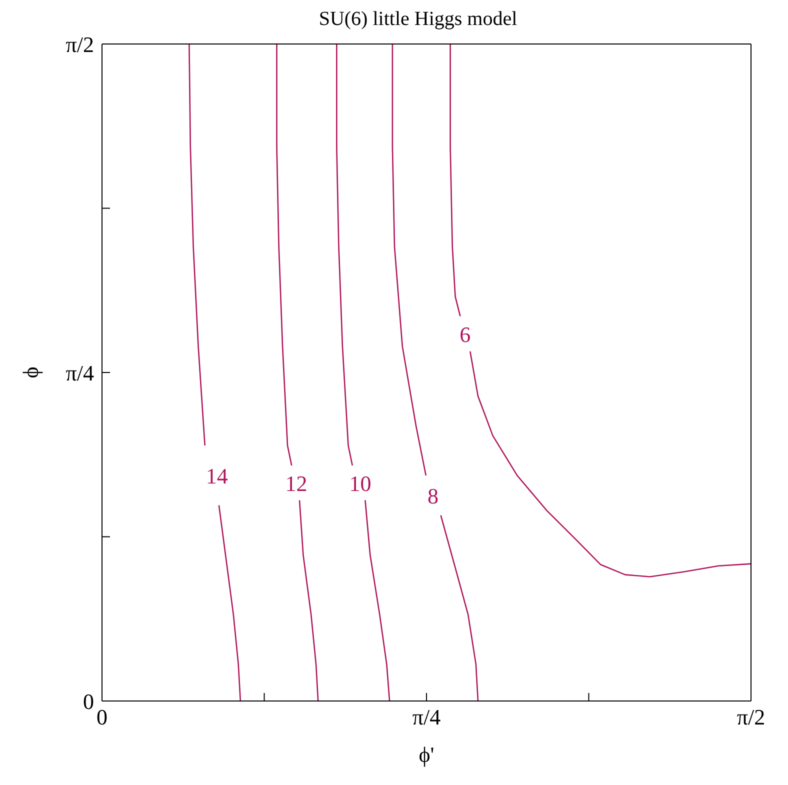 Image resolution: width=788 pixels, height=785 pixels. Describe the element at coordinates (432, 495) in the screenshot. I see `series-label: 8` at that location.